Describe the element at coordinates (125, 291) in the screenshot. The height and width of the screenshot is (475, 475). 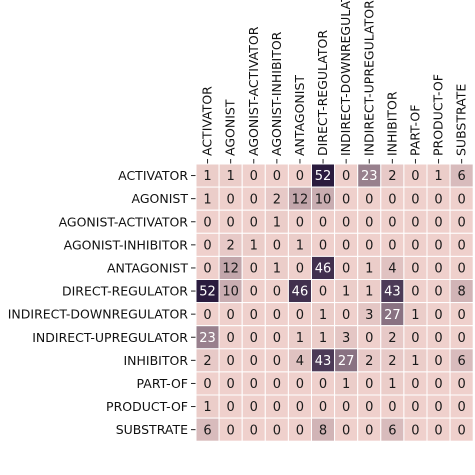
I see `row-label-direct-regulator: DIRECT-REGULATOR` at that location.